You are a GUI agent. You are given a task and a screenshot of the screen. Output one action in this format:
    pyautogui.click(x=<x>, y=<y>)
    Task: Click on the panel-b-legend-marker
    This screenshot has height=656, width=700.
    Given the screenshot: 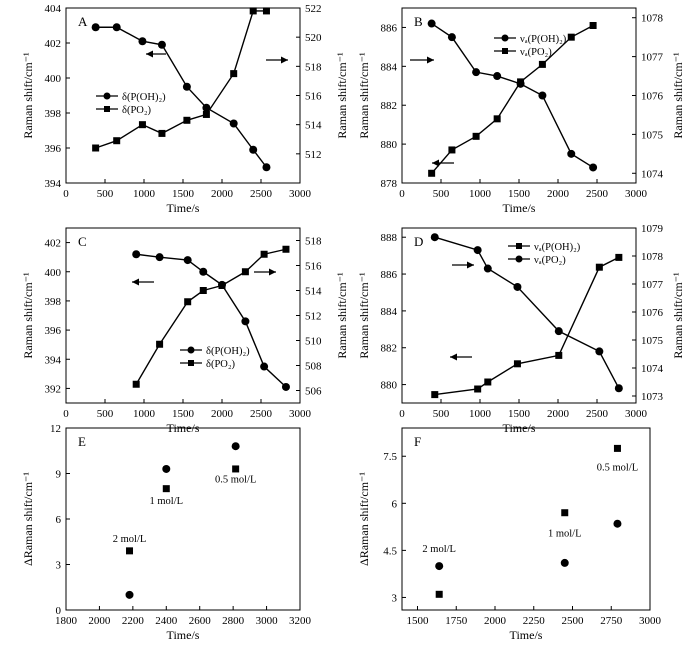 What is the action you would take?
    pyautogui.click(x=505, y=51)
    